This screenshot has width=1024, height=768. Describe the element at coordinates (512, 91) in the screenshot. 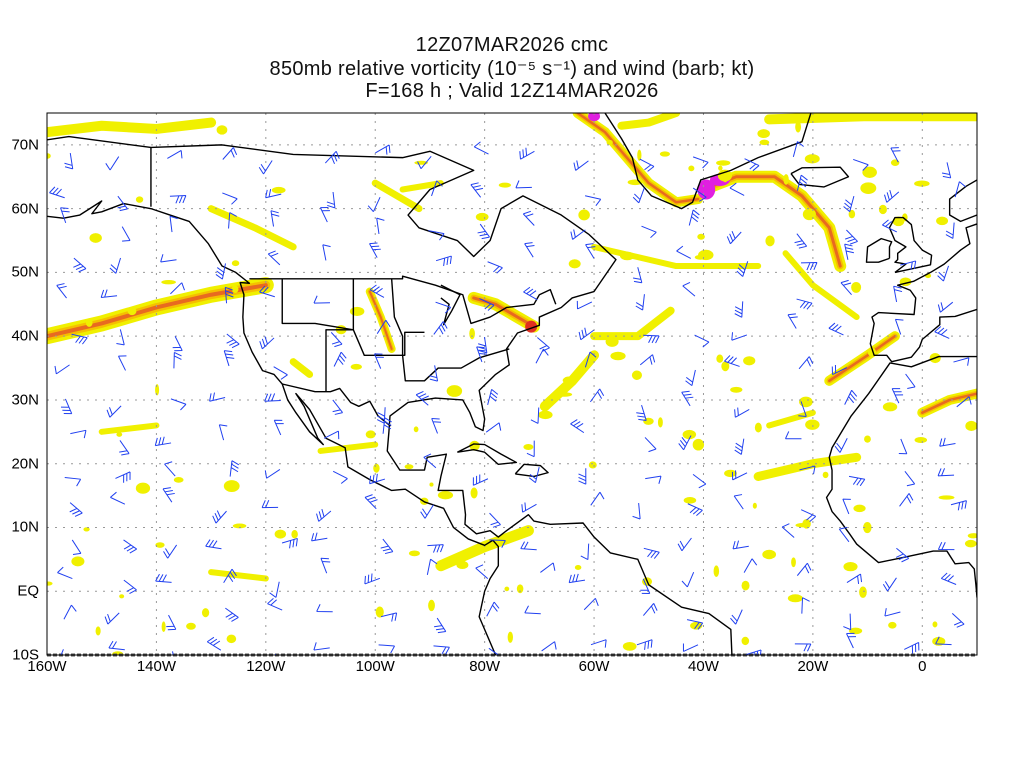

I see `title-valid: F=168 h ; Valid 12Z14MAR2026` at that location.